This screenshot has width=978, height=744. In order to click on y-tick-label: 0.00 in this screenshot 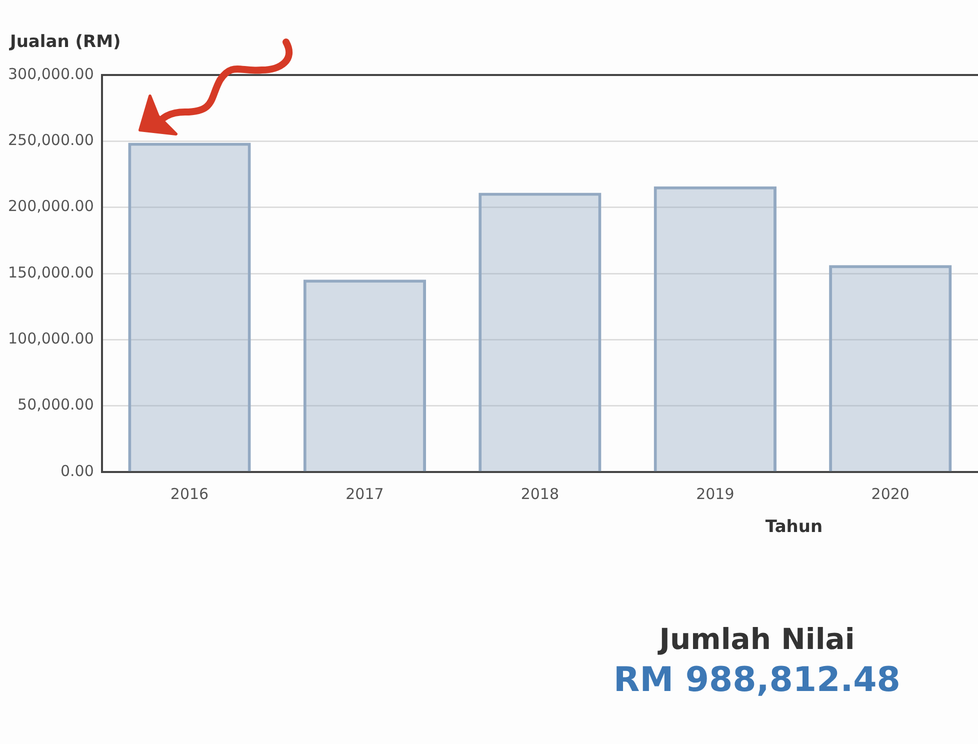, I will do `click(77, 471)`.